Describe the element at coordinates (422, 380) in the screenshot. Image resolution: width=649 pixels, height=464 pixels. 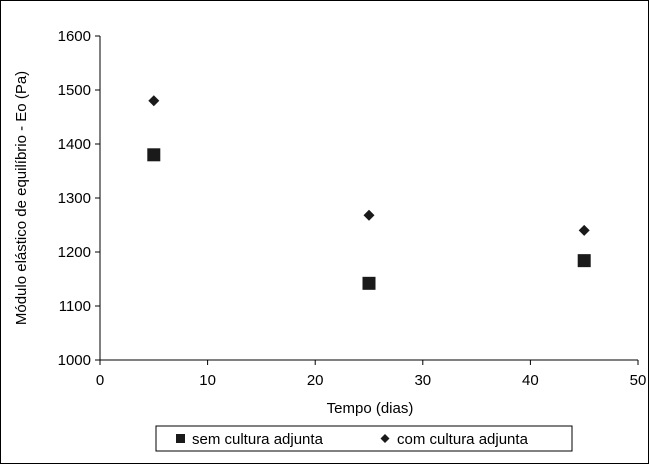
I see `x-tick-label: 30` at that location.